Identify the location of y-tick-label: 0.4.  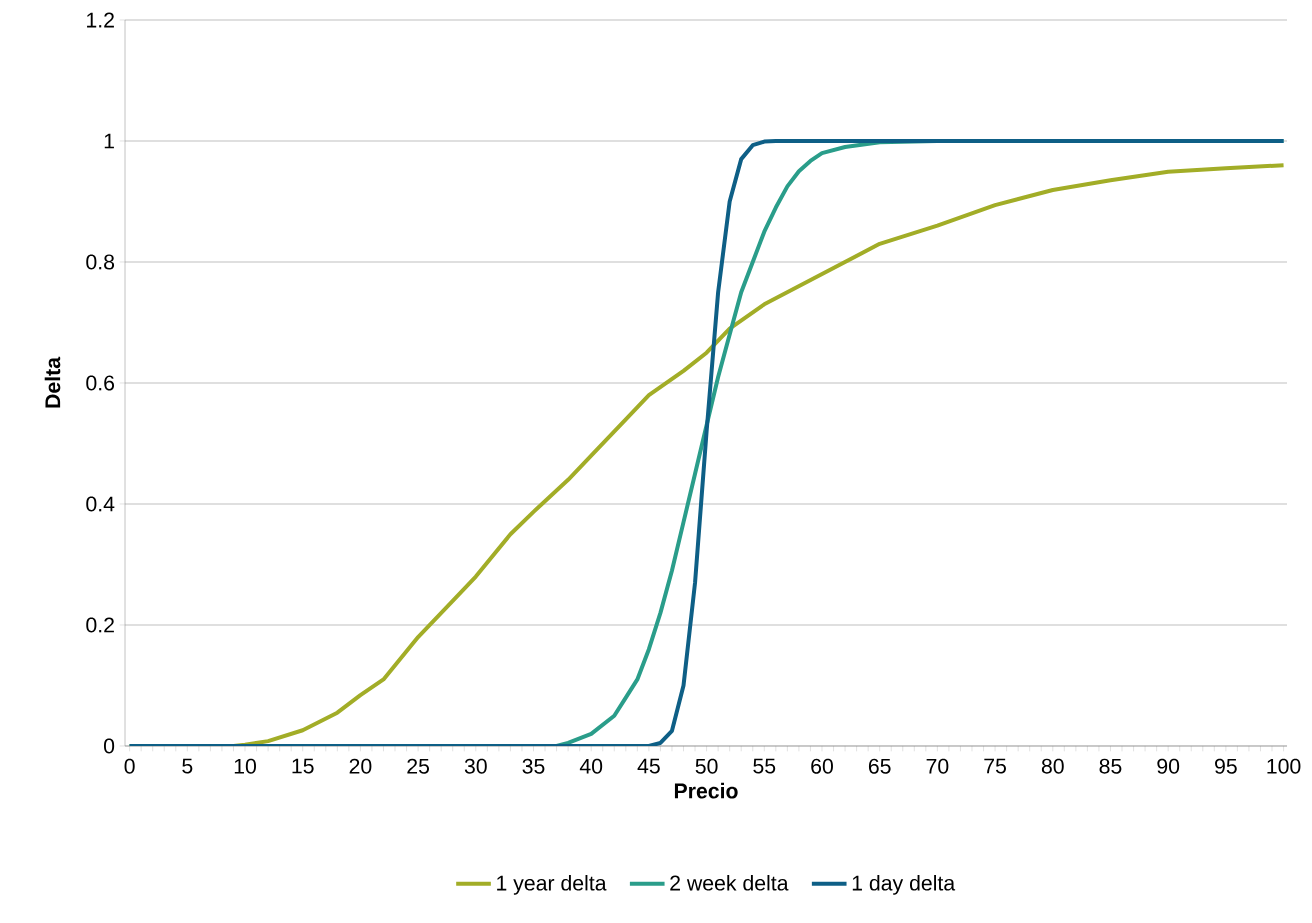
(100, 504).